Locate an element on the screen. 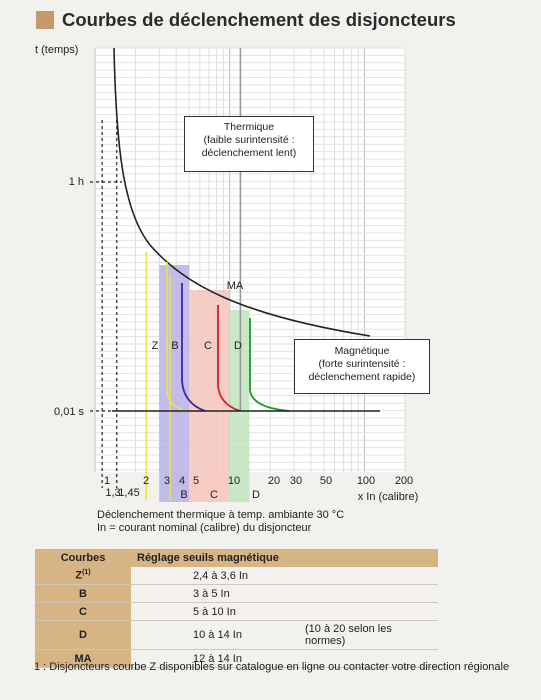  table-cell-threshold: 2,4 à 3,6 In is located at coordinates (215, 576).